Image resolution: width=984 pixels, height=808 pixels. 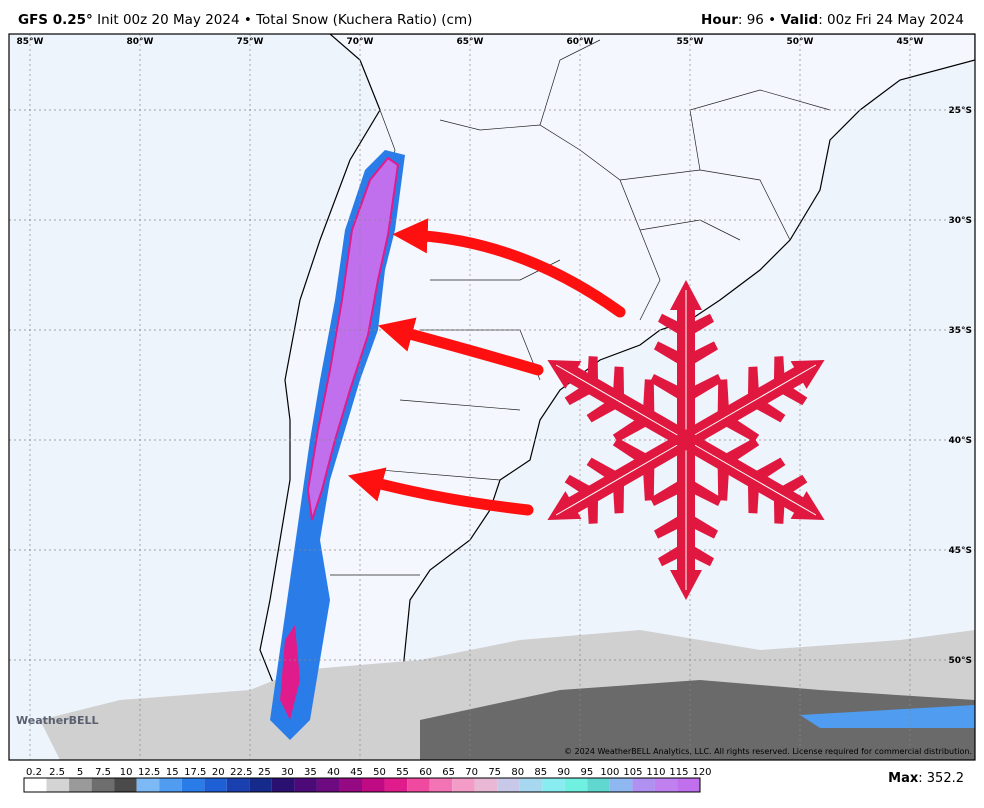 What do you see at coordinates (218, 772) in the screenshot?
I see `legend-tick: 20` at bounding box center [218, 772].